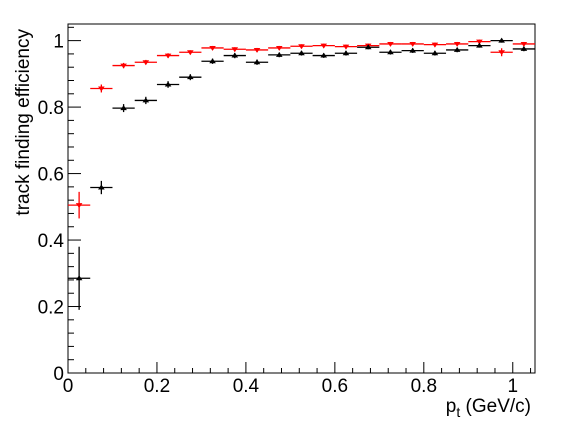 The width and height of the screenshot is (581, 435). Describe the element at coordinates (246, 386) in the screenshot. I see `x-tick-label: 0.4` at that location.